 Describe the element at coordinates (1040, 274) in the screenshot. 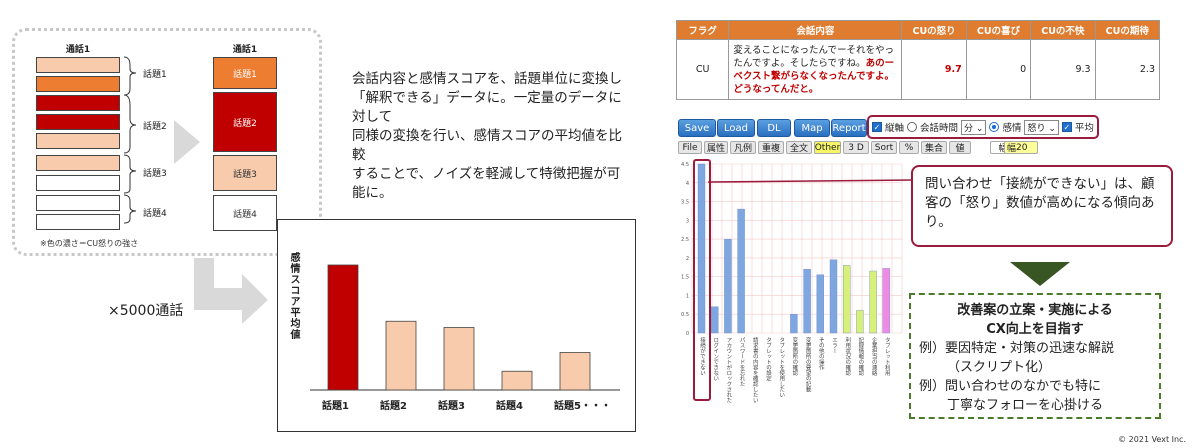

I see `down-arrow-green` at that location.